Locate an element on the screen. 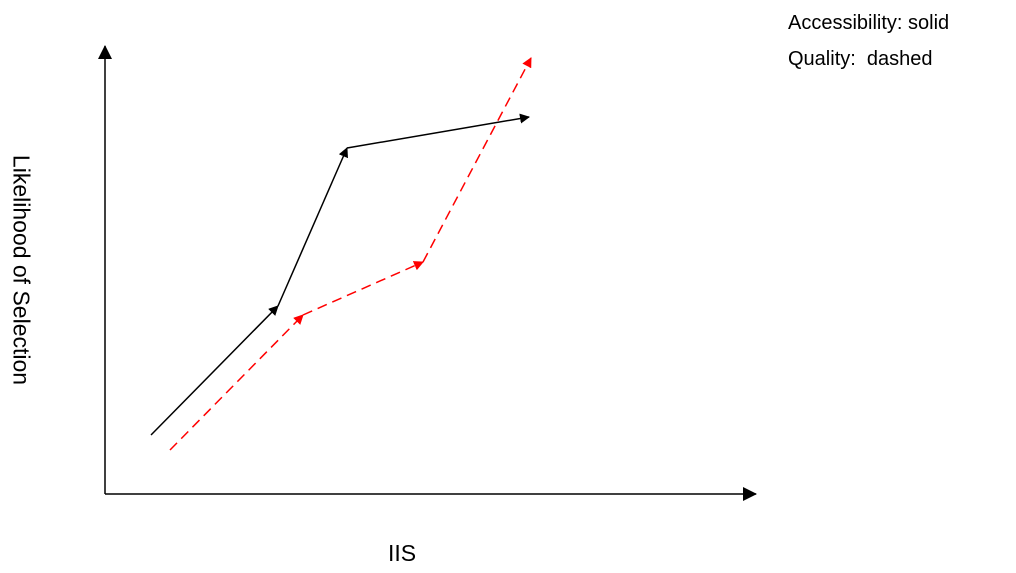 The image size is (1016, 573). x-axis-label: IIS is located at coordinates (402, 553).